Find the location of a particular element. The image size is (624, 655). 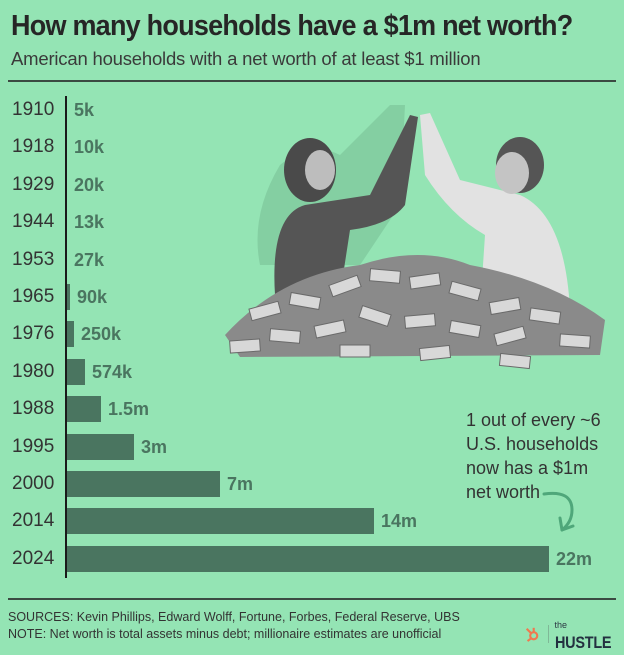

value-label: 22m is located at coordinates (574, 558).